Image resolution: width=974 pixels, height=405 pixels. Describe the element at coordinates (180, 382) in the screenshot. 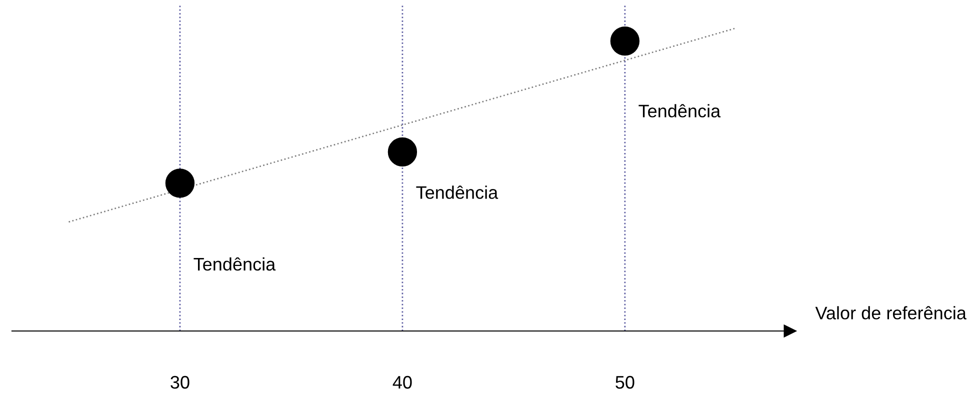

I see `x-tick-label: 30` at that location.